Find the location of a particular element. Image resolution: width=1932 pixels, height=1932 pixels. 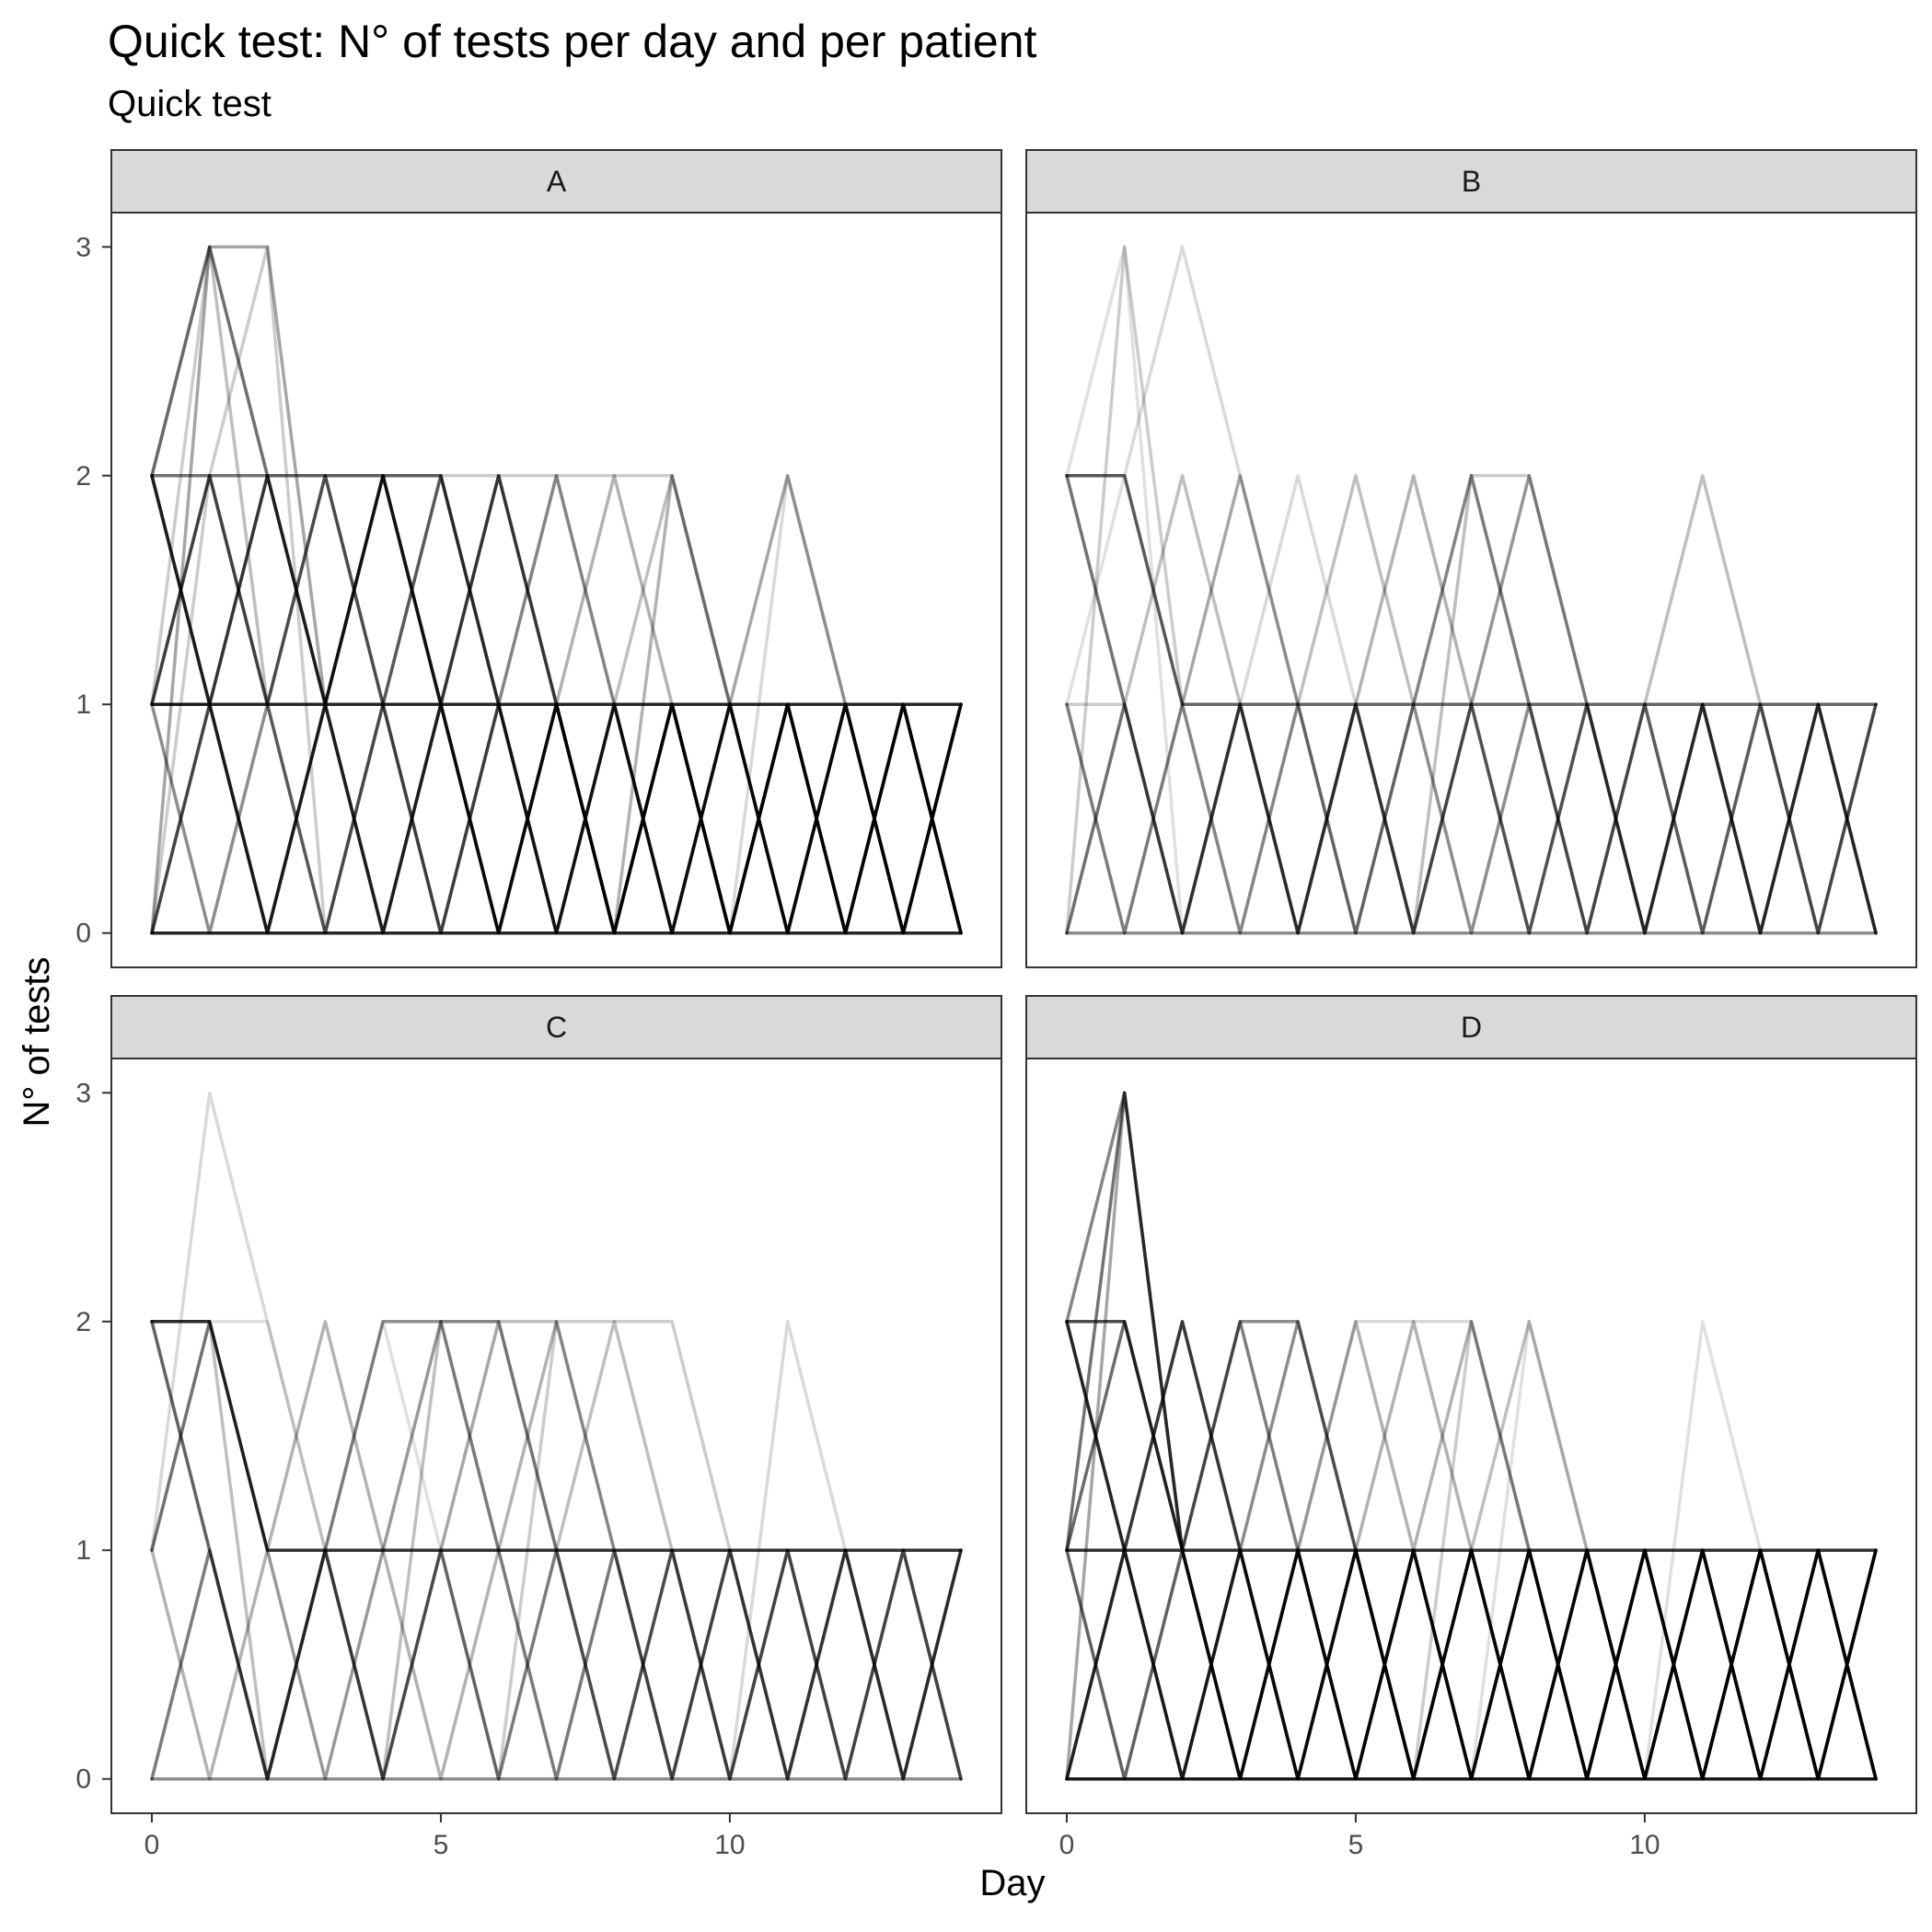

facet-strip-label: D is located at coordinates (1471, 1027).